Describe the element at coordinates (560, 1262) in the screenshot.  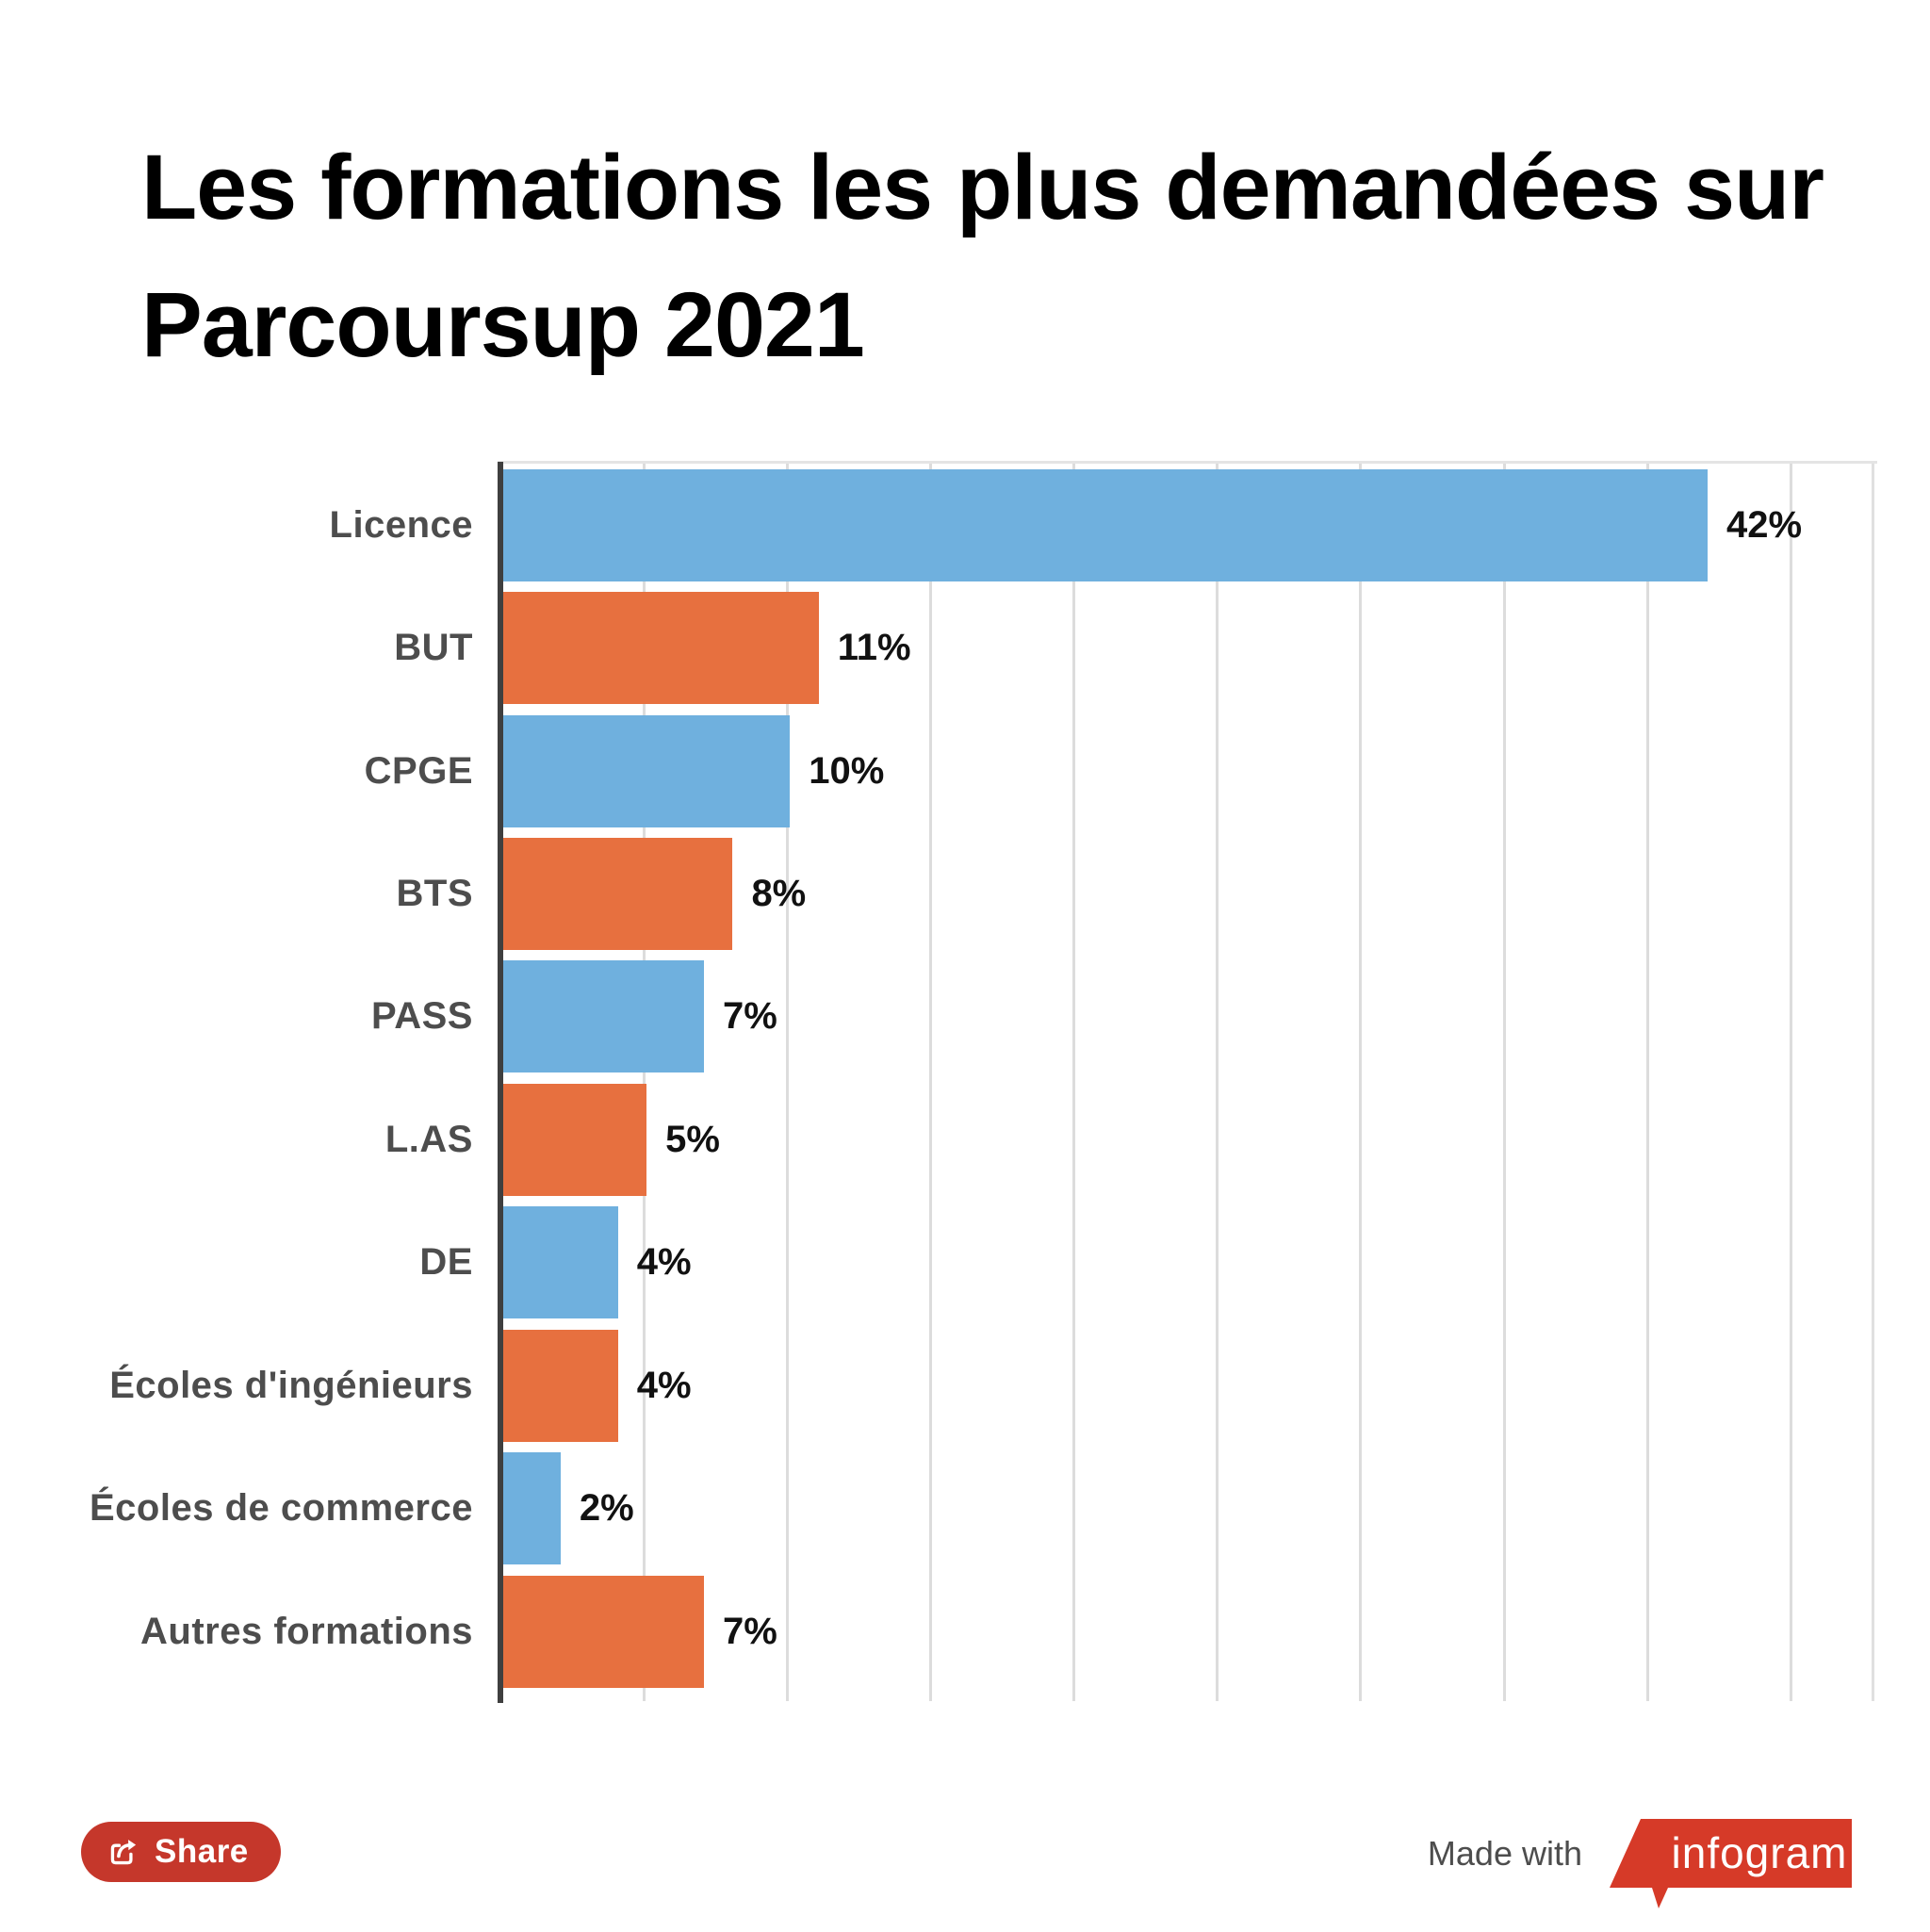
I see `bar-de` at that location.